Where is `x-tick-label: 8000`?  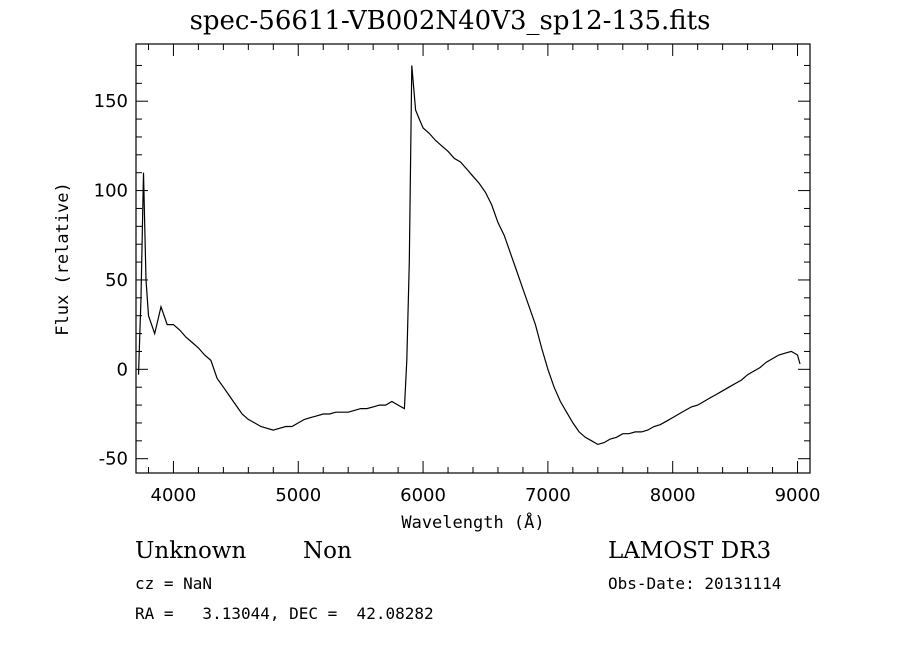 x-tick-label: 8000 is located at coordinates (673, 495).